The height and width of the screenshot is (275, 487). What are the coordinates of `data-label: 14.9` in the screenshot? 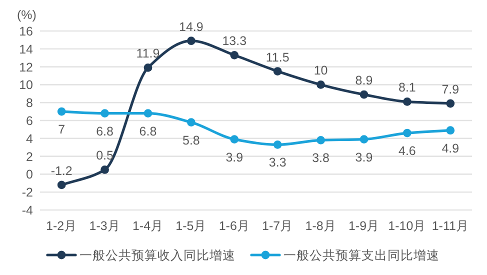 It's located at (191, 27).